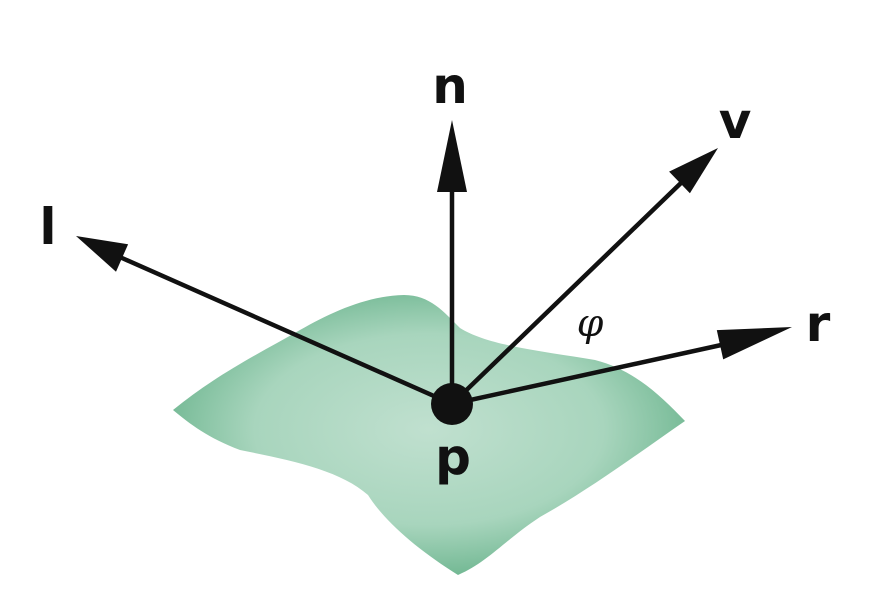 This screenshot has height=597, width=893. I want to click on vector-l-arrowhead, so click(102, 254).